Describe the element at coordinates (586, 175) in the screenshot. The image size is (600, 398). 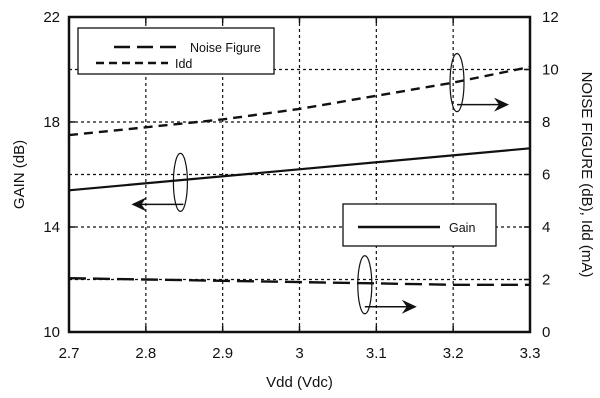
I see `right-y-axis-title: NOISE FIGURE (dB), Idd (mA)` at that location.